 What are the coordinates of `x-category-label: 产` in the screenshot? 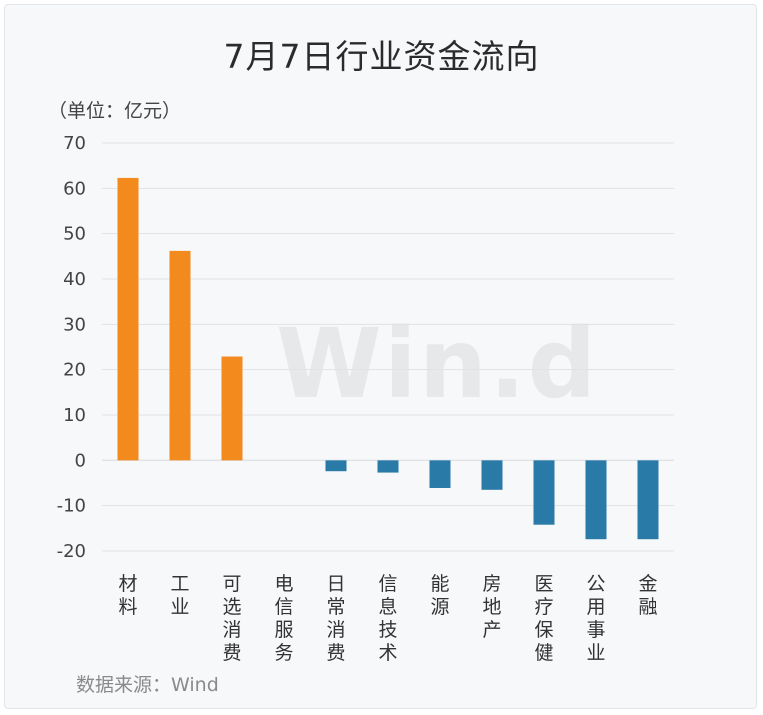 It's located at (491, 630).